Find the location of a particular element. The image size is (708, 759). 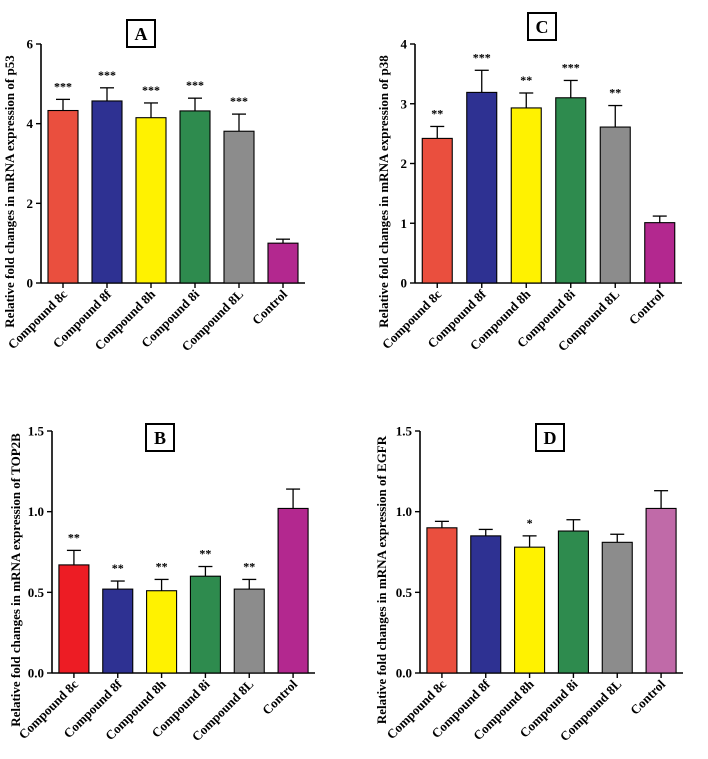

significance-8f: ** is located at coordinates (118, 568).